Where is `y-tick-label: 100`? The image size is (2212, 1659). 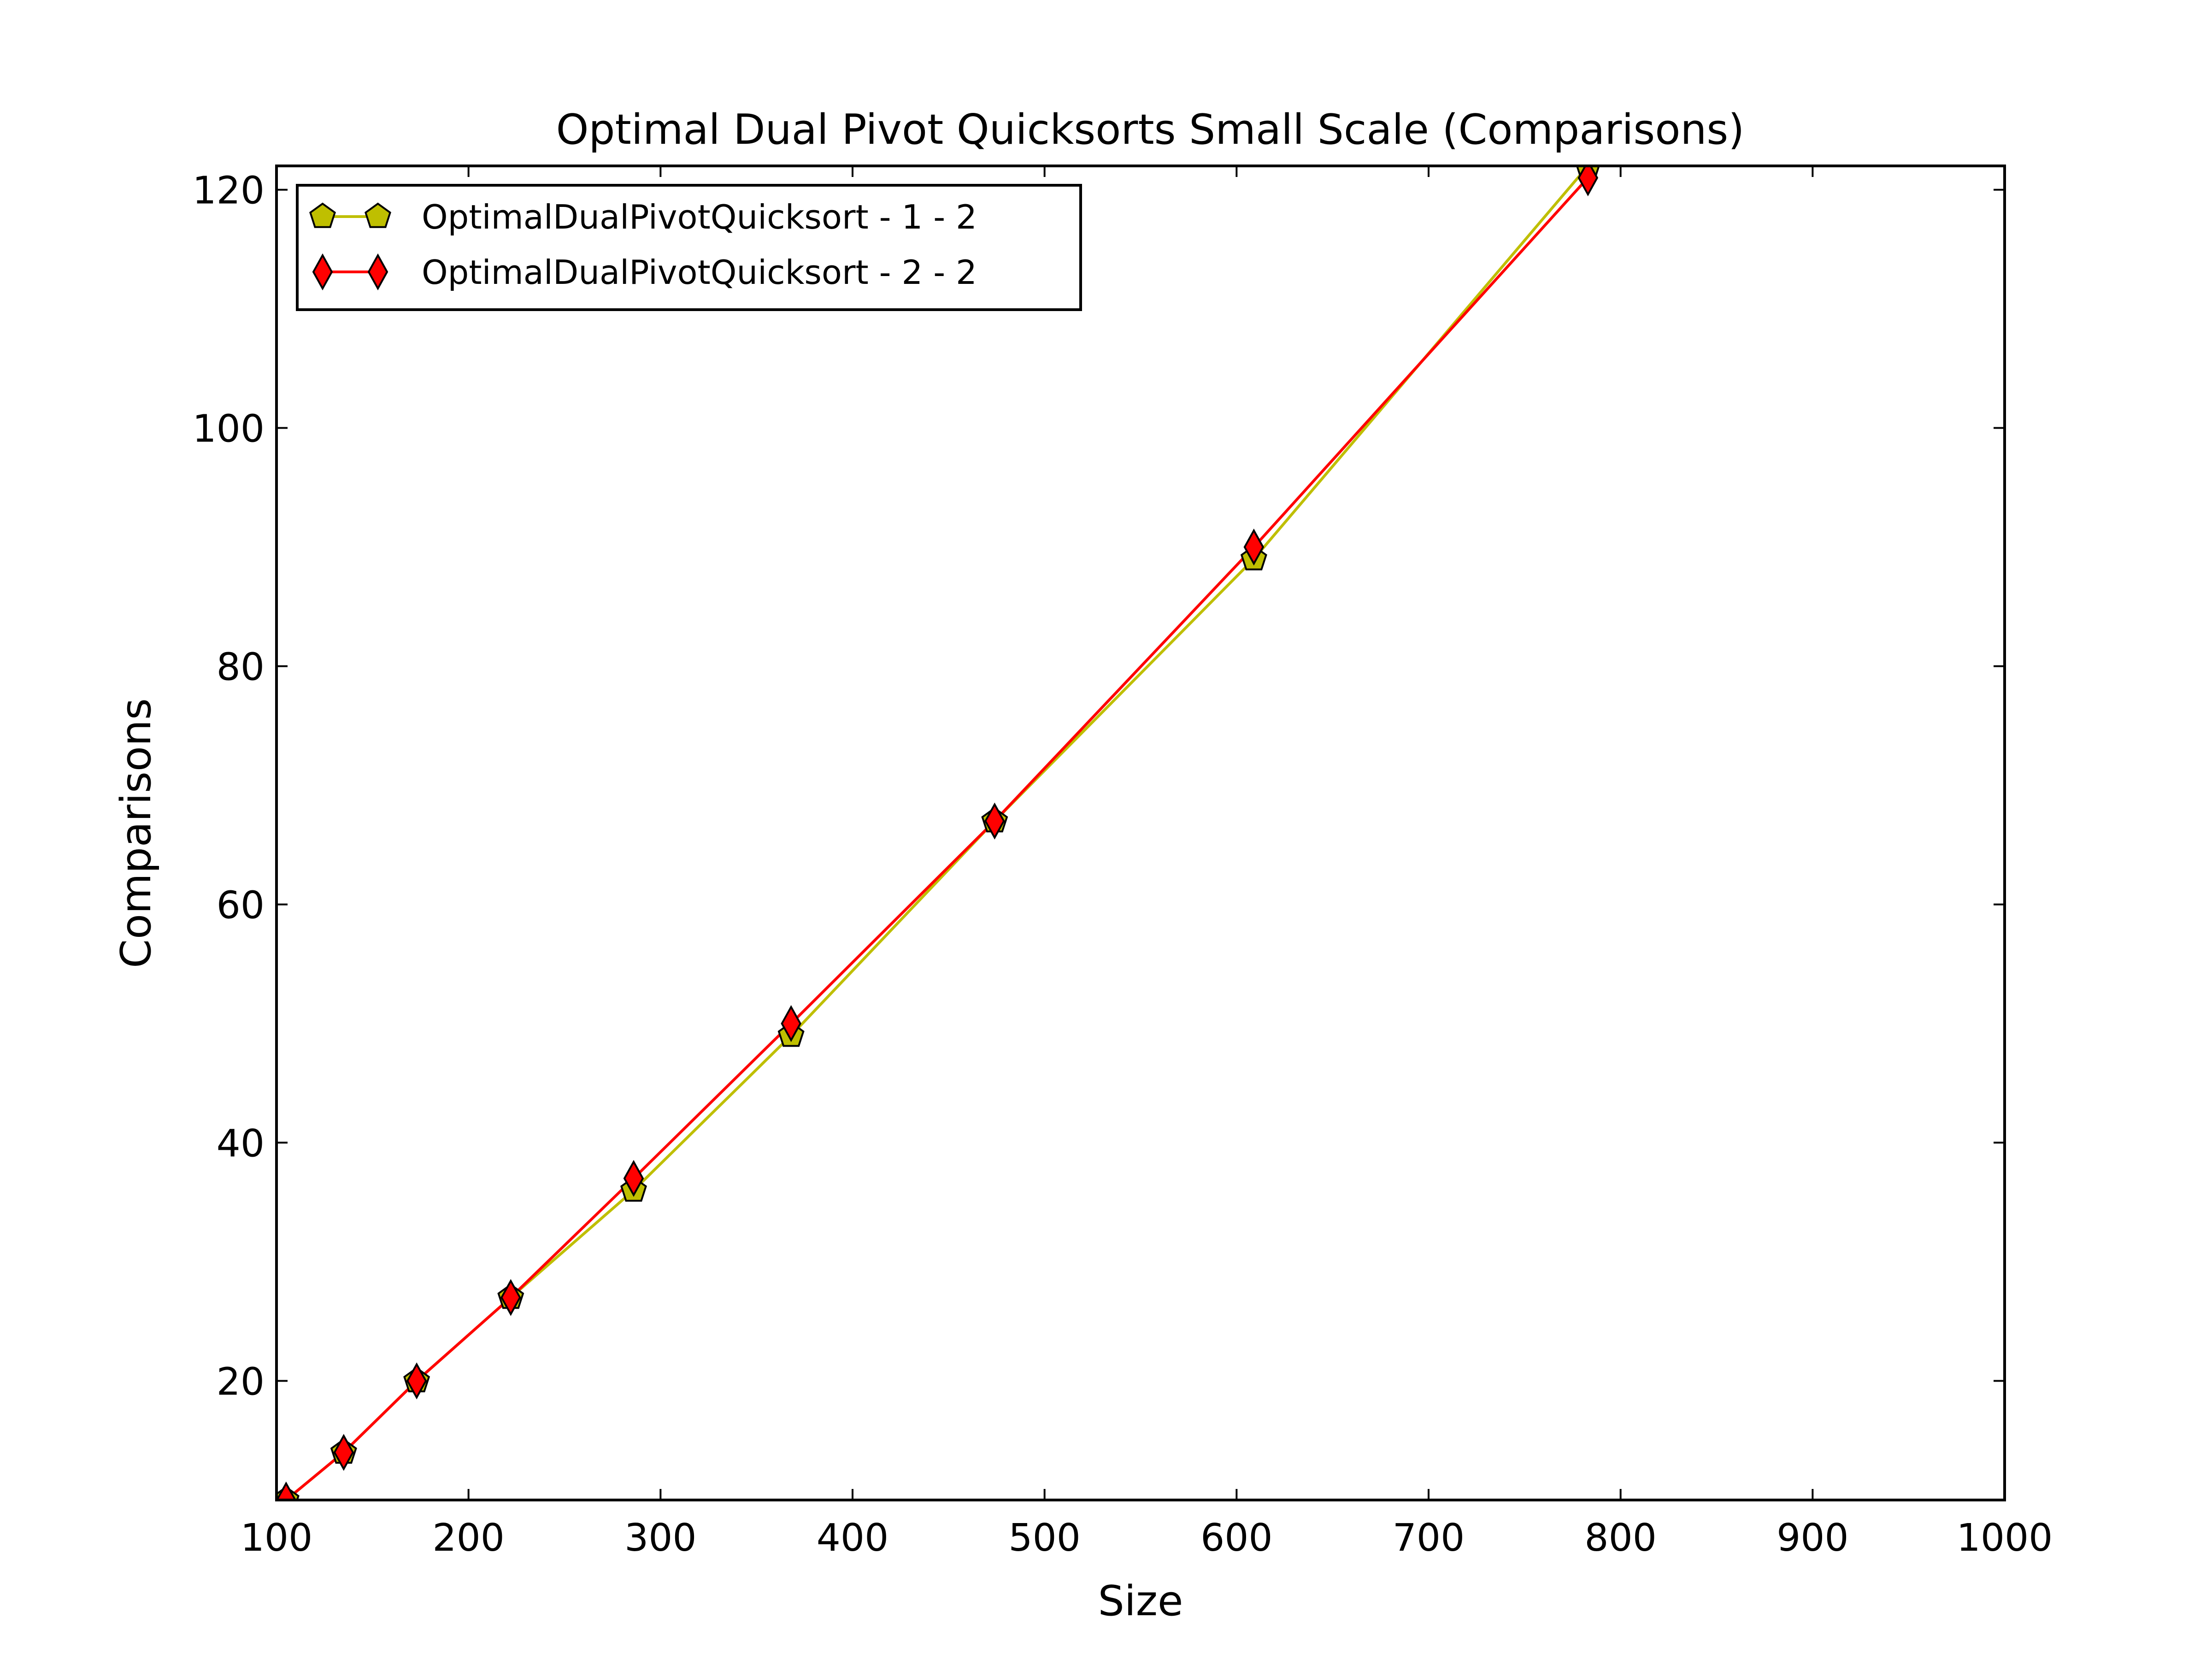
y-tick-label: 100 is located at coordinates (228, 429).